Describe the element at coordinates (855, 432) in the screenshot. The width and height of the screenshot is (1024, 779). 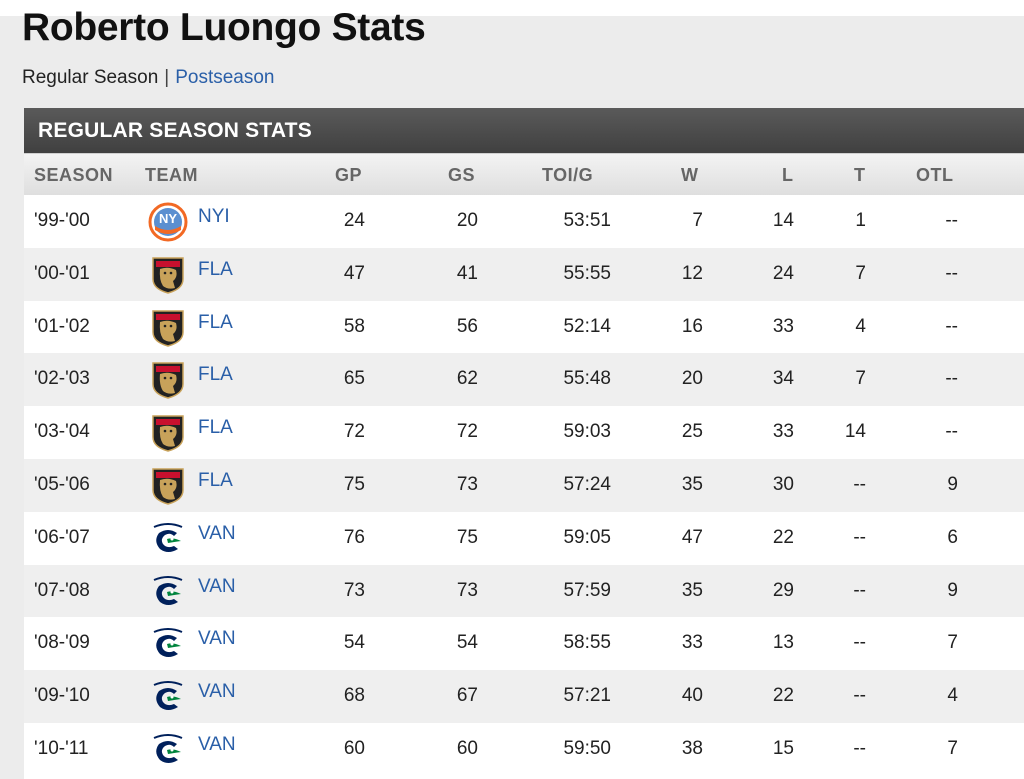
I see `cell-t: 14` at that location.